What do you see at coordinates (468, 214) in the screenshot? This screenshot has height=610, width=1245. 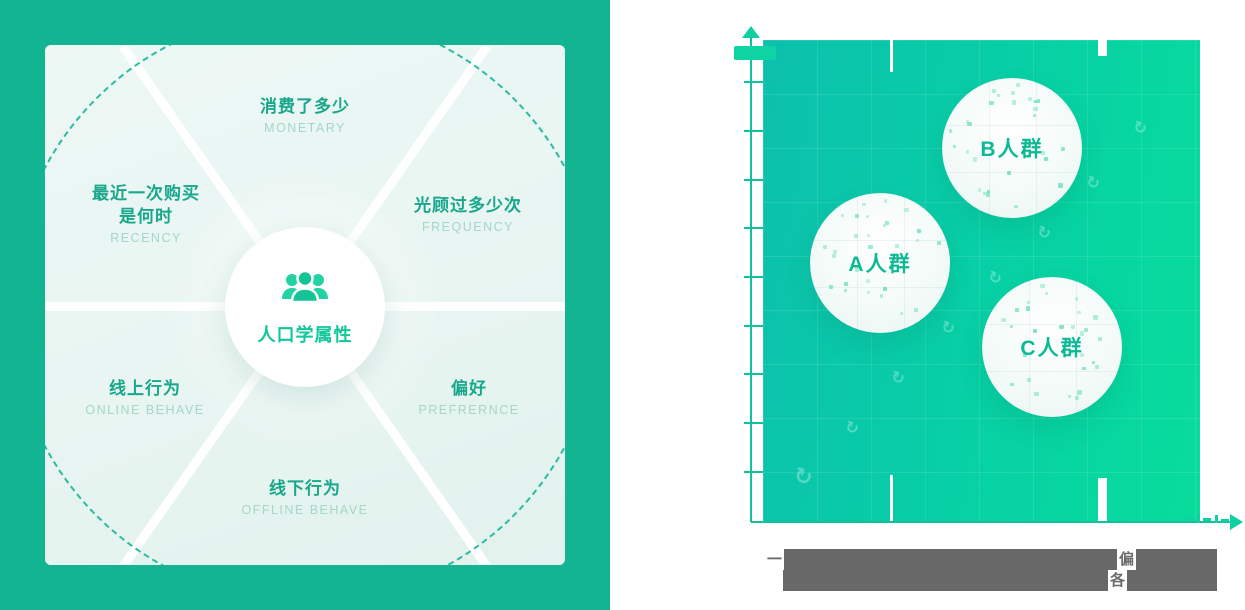 I see `segment-label-frequency: 光顾过多少次 FREQUENCY` at bounding box center [468, 214].